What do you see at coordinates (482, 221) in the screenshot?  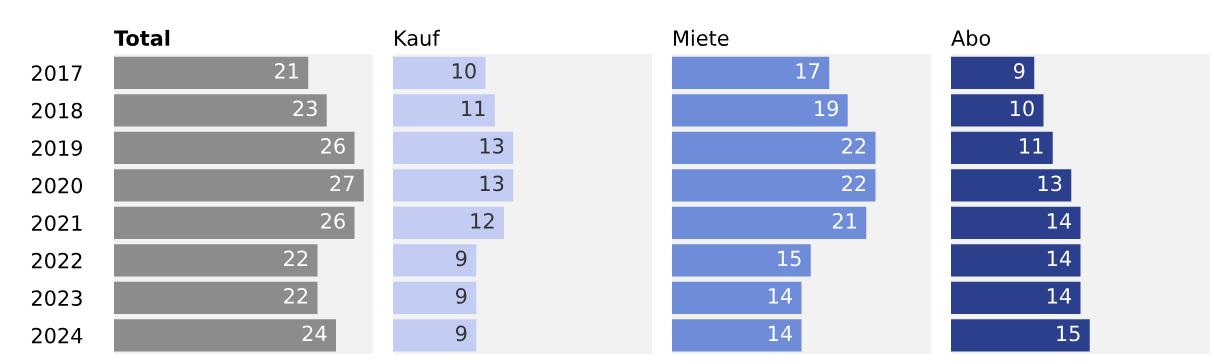 I see `data-label: 12` at bounding box center [482, 221].